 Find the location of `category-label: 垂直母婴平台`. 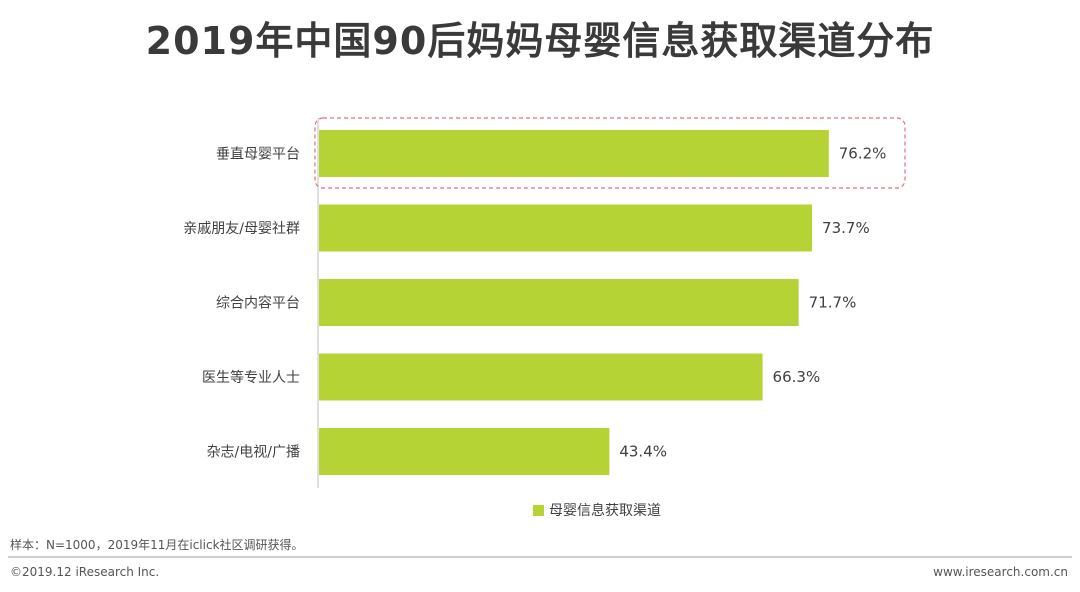

category-label: 垂直母婴平台 is located at coordinates (258, 154).